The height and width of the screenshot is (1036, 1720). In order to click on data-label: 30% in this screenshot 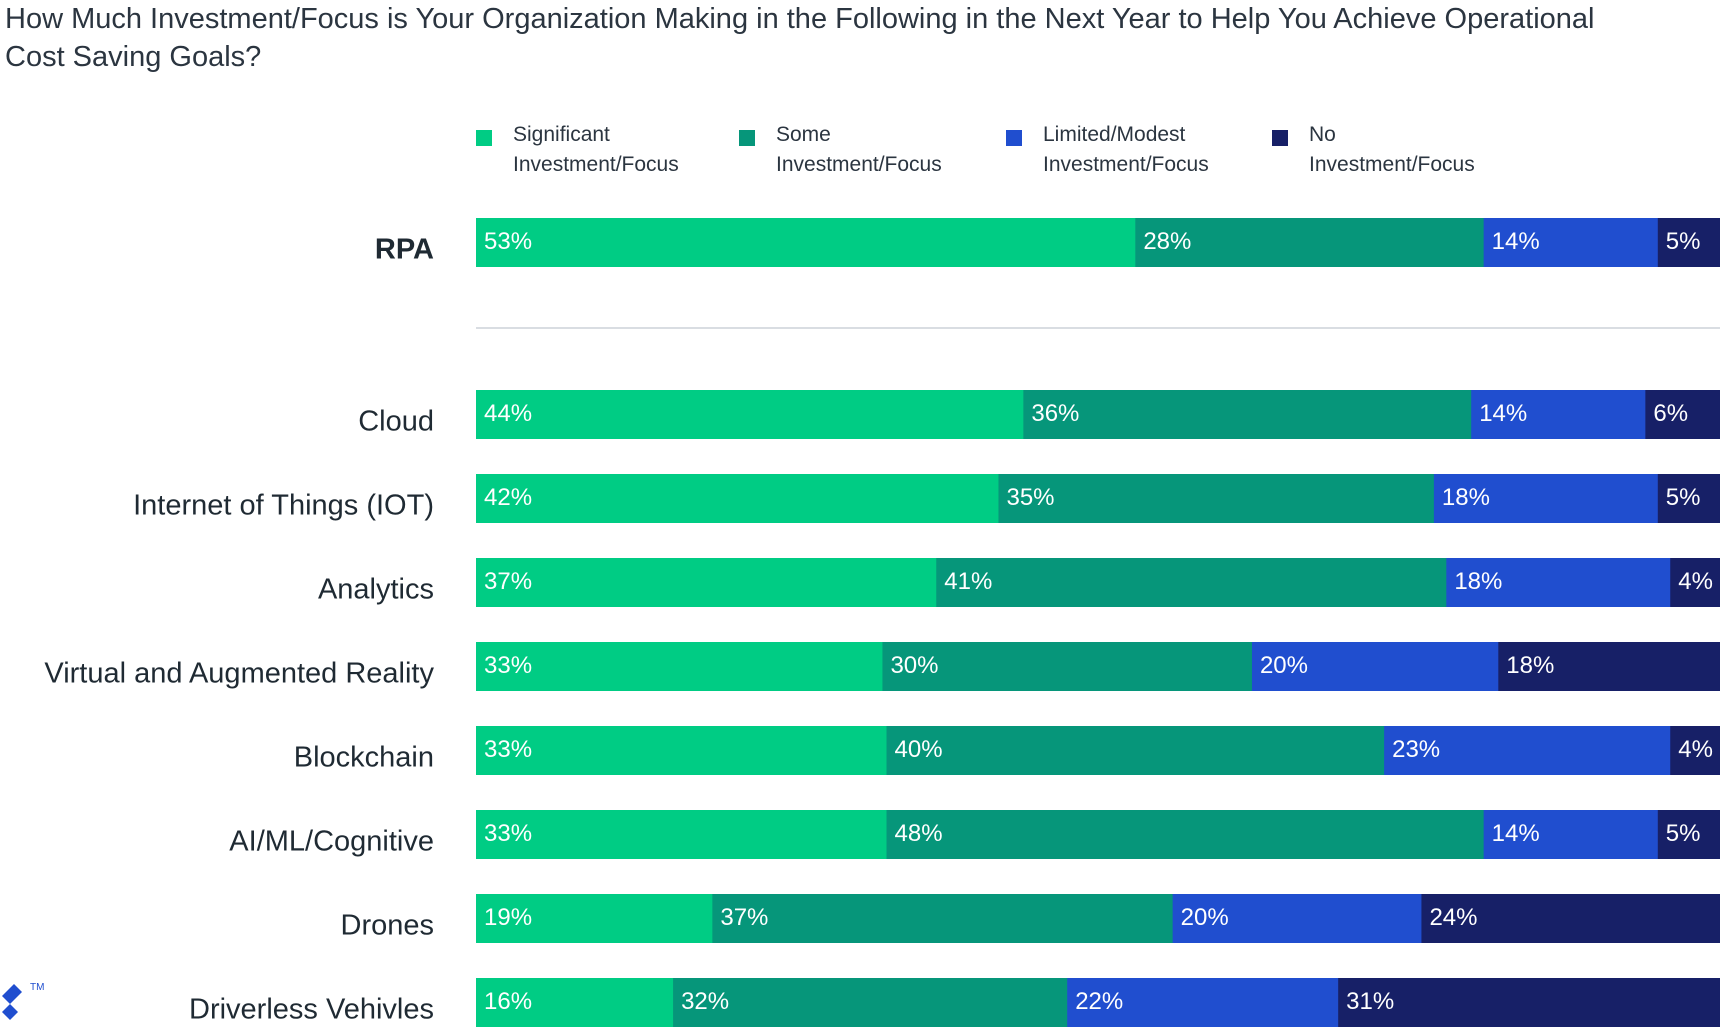, I will do `click(914, 665)`.